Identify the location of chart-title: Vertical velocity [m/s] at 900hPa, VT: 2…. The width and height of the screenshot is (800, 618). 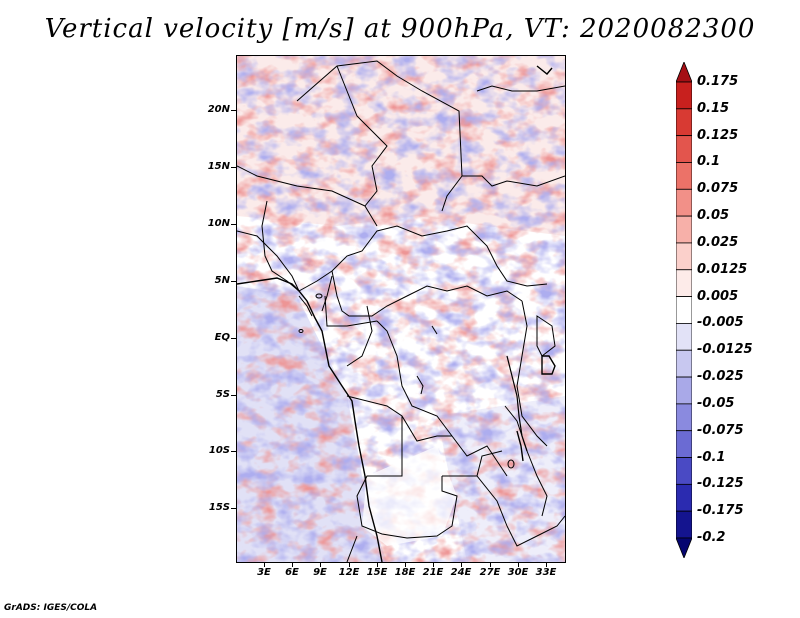
(400, 29).